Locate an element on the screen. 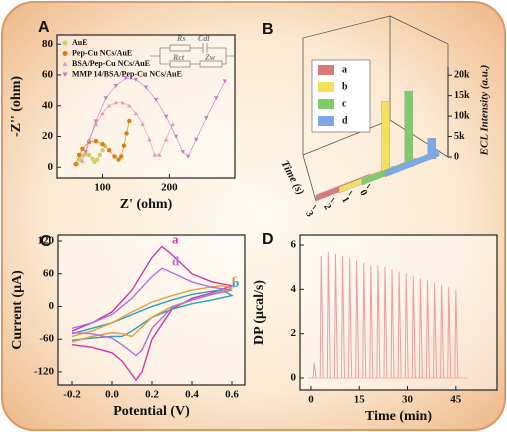 This screenshot has height=432, width=507. curve-label: c is located at coordinates (235, 278).